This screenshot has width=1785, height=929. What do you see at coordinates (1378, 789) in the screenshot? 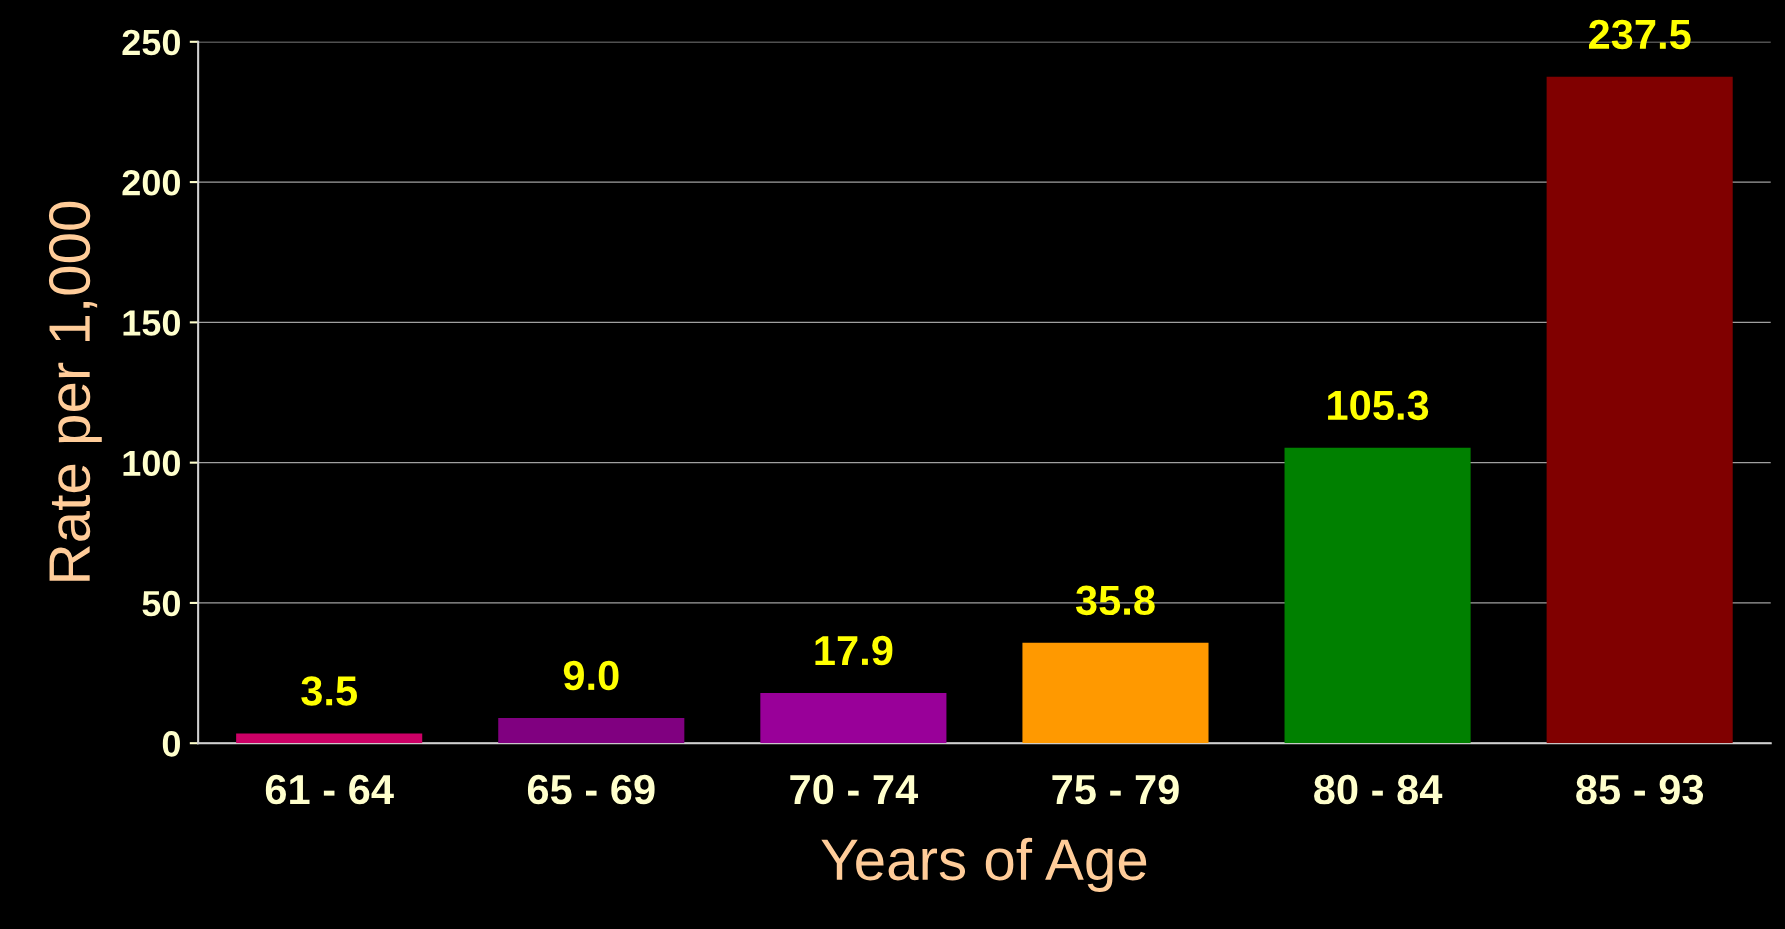
I see `x-tick-label: 80 - 84` at bounding box center [1378, 789].